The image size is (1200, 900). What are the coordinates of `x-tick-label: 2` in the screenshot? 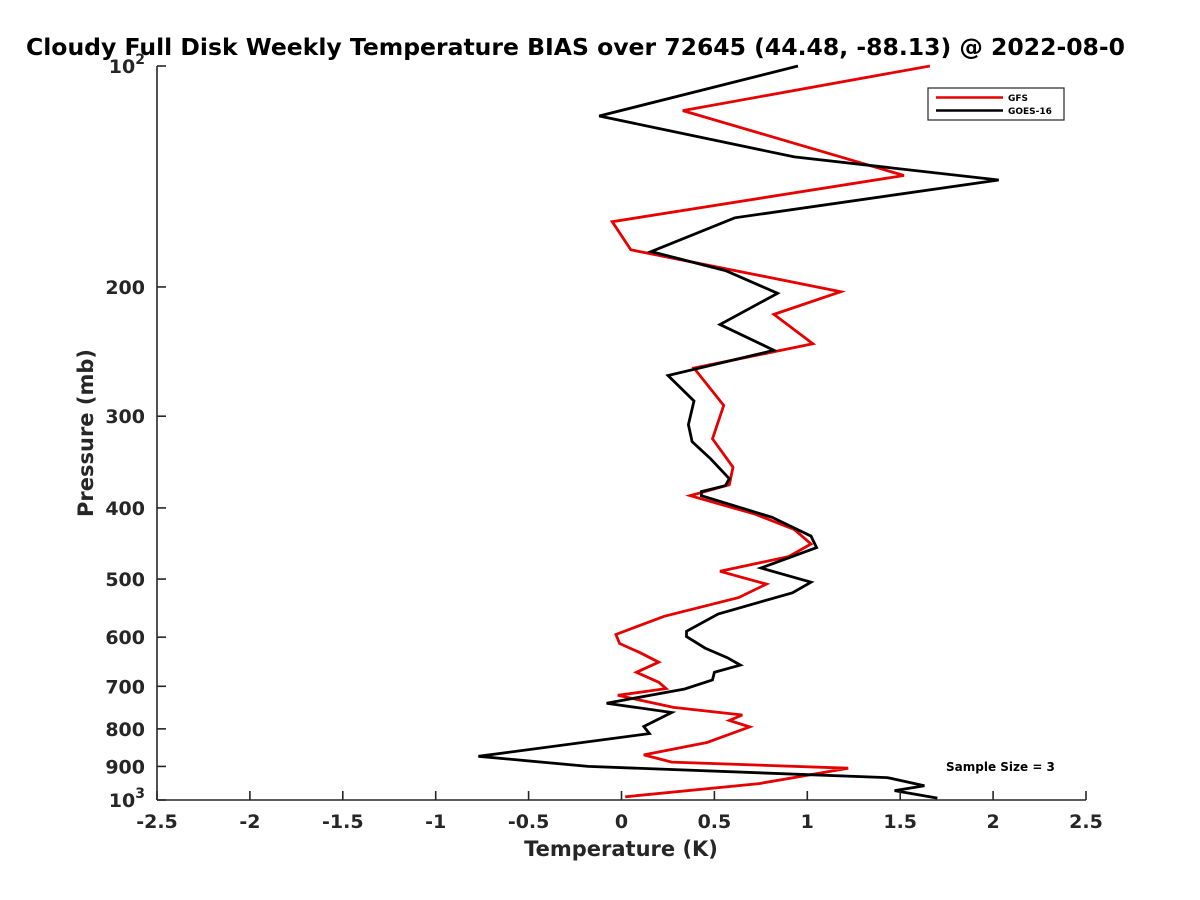 It's located at (992, 822).